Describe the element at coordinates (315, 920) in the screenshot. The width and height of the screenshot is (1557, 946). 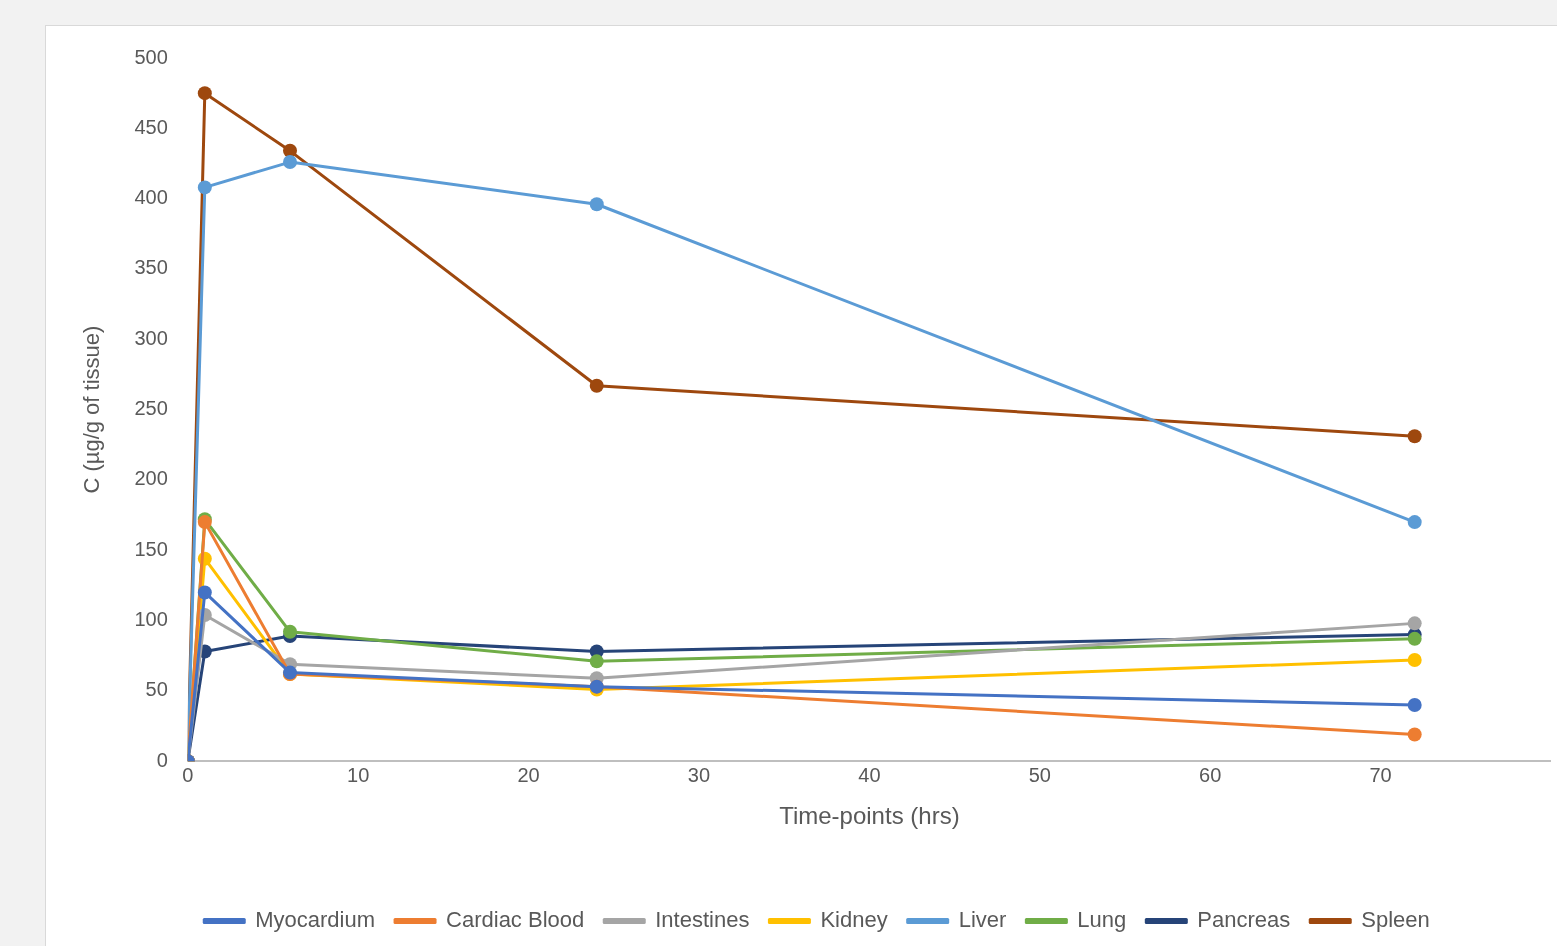
I see `legend-label: Myocardium` at that location.